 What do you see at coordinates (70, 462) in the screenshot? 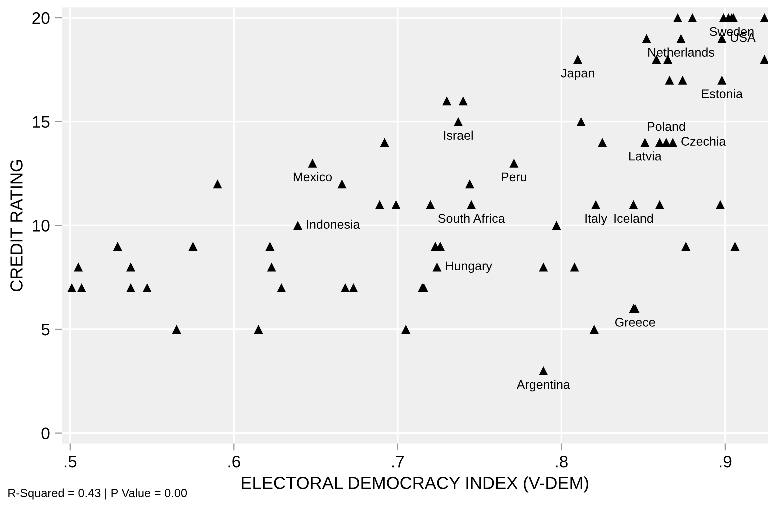
I see `x-tick-label: .5` at bounding box center [70, 462].